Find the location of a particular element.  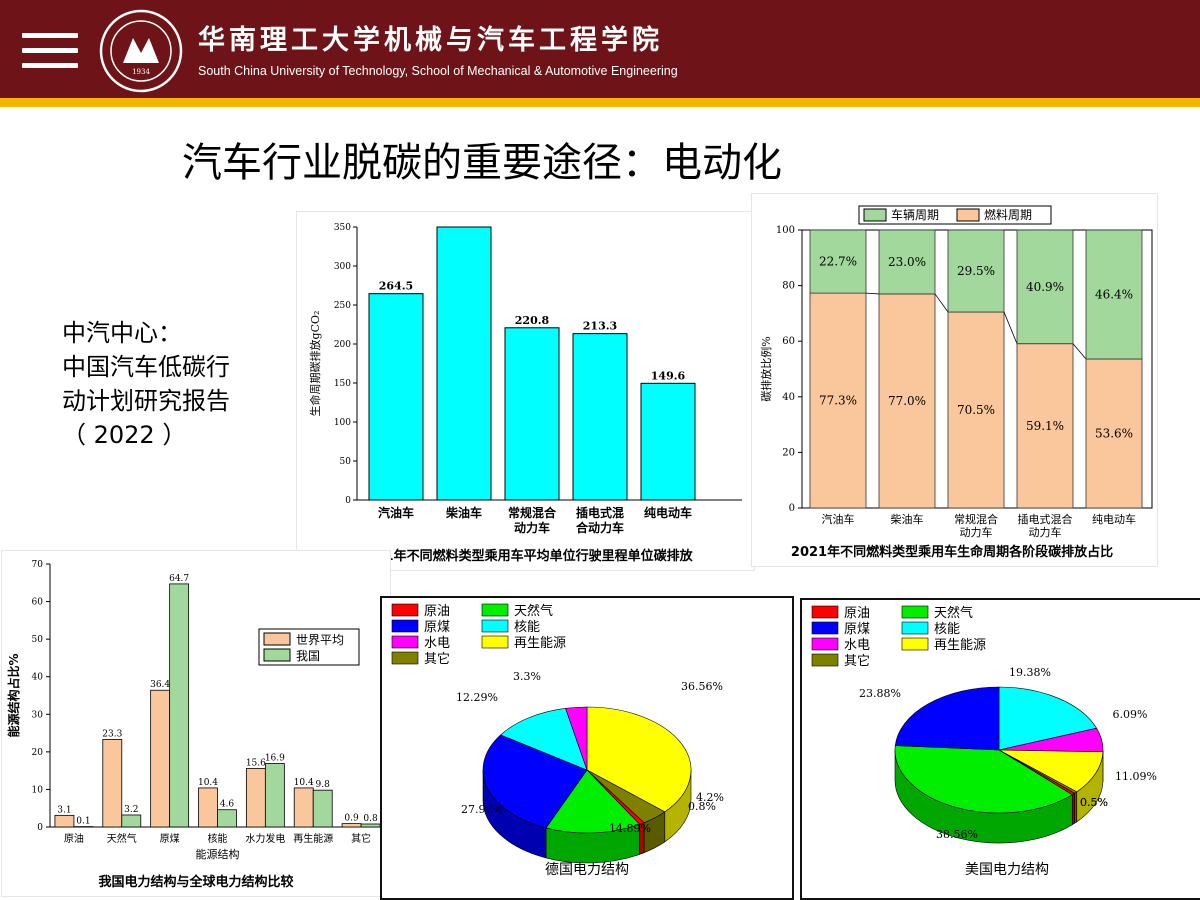

chart-title: 我国电力结构与全球电力结构比较 is located at coordinates (195, 882).